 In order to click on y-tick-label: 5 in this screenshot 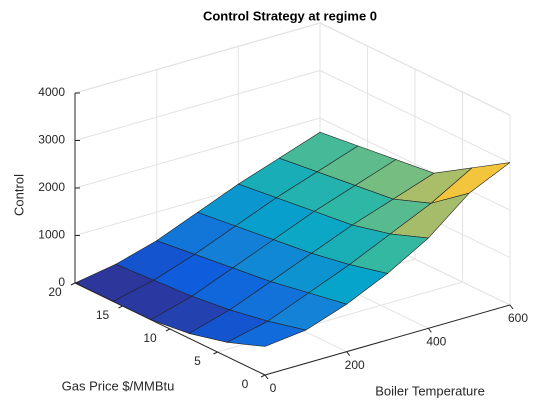, I will do `click(197, 361)`.